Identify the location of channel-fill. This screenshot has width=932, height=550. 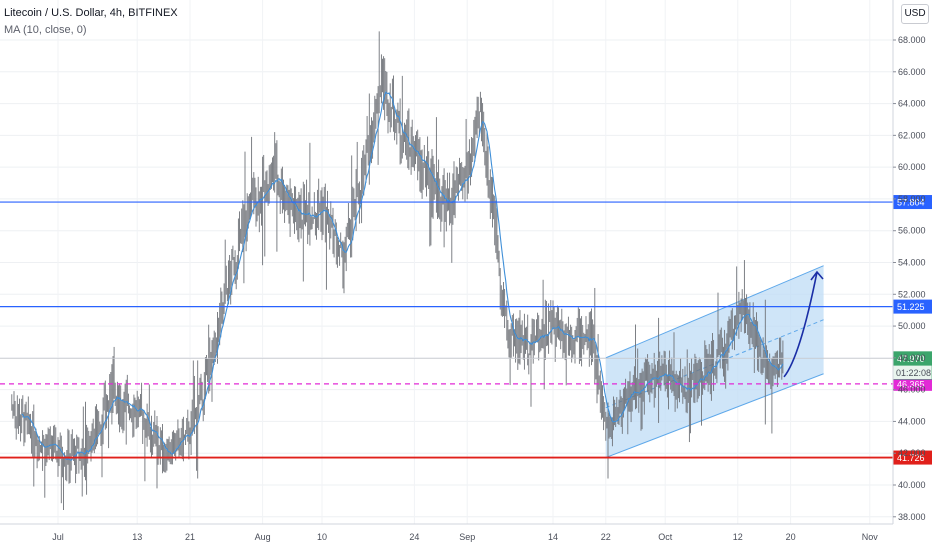
(714, 361).